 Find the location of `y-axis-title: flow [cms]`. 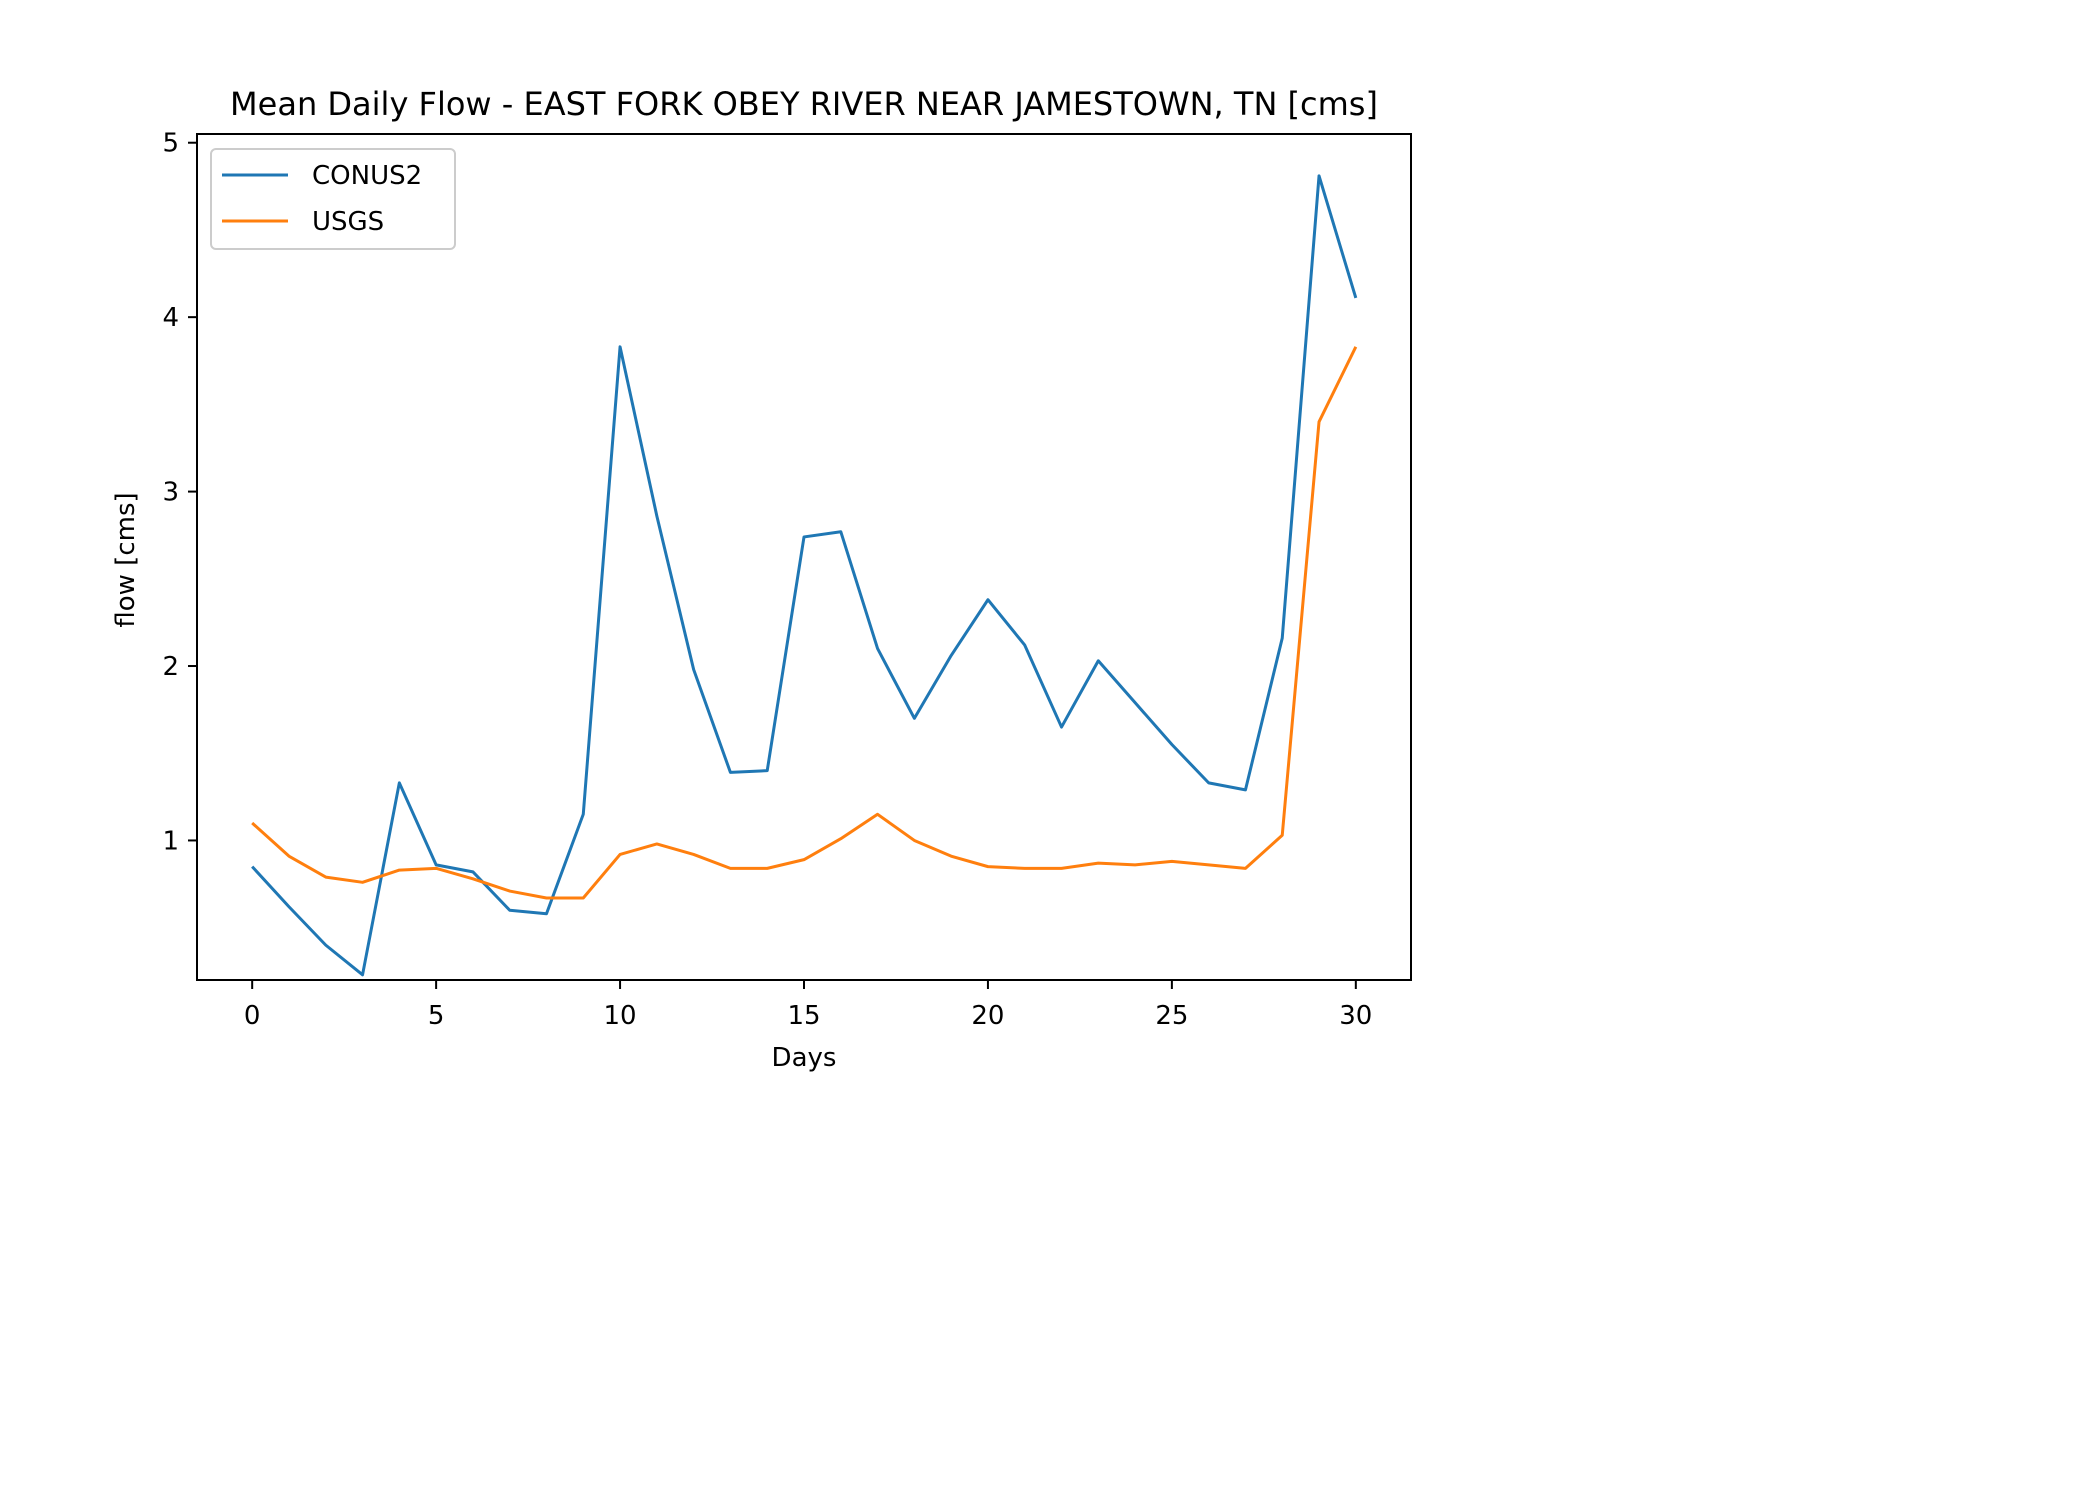

y-axis-title: flow [cms] is located at coordinates (126, 559).